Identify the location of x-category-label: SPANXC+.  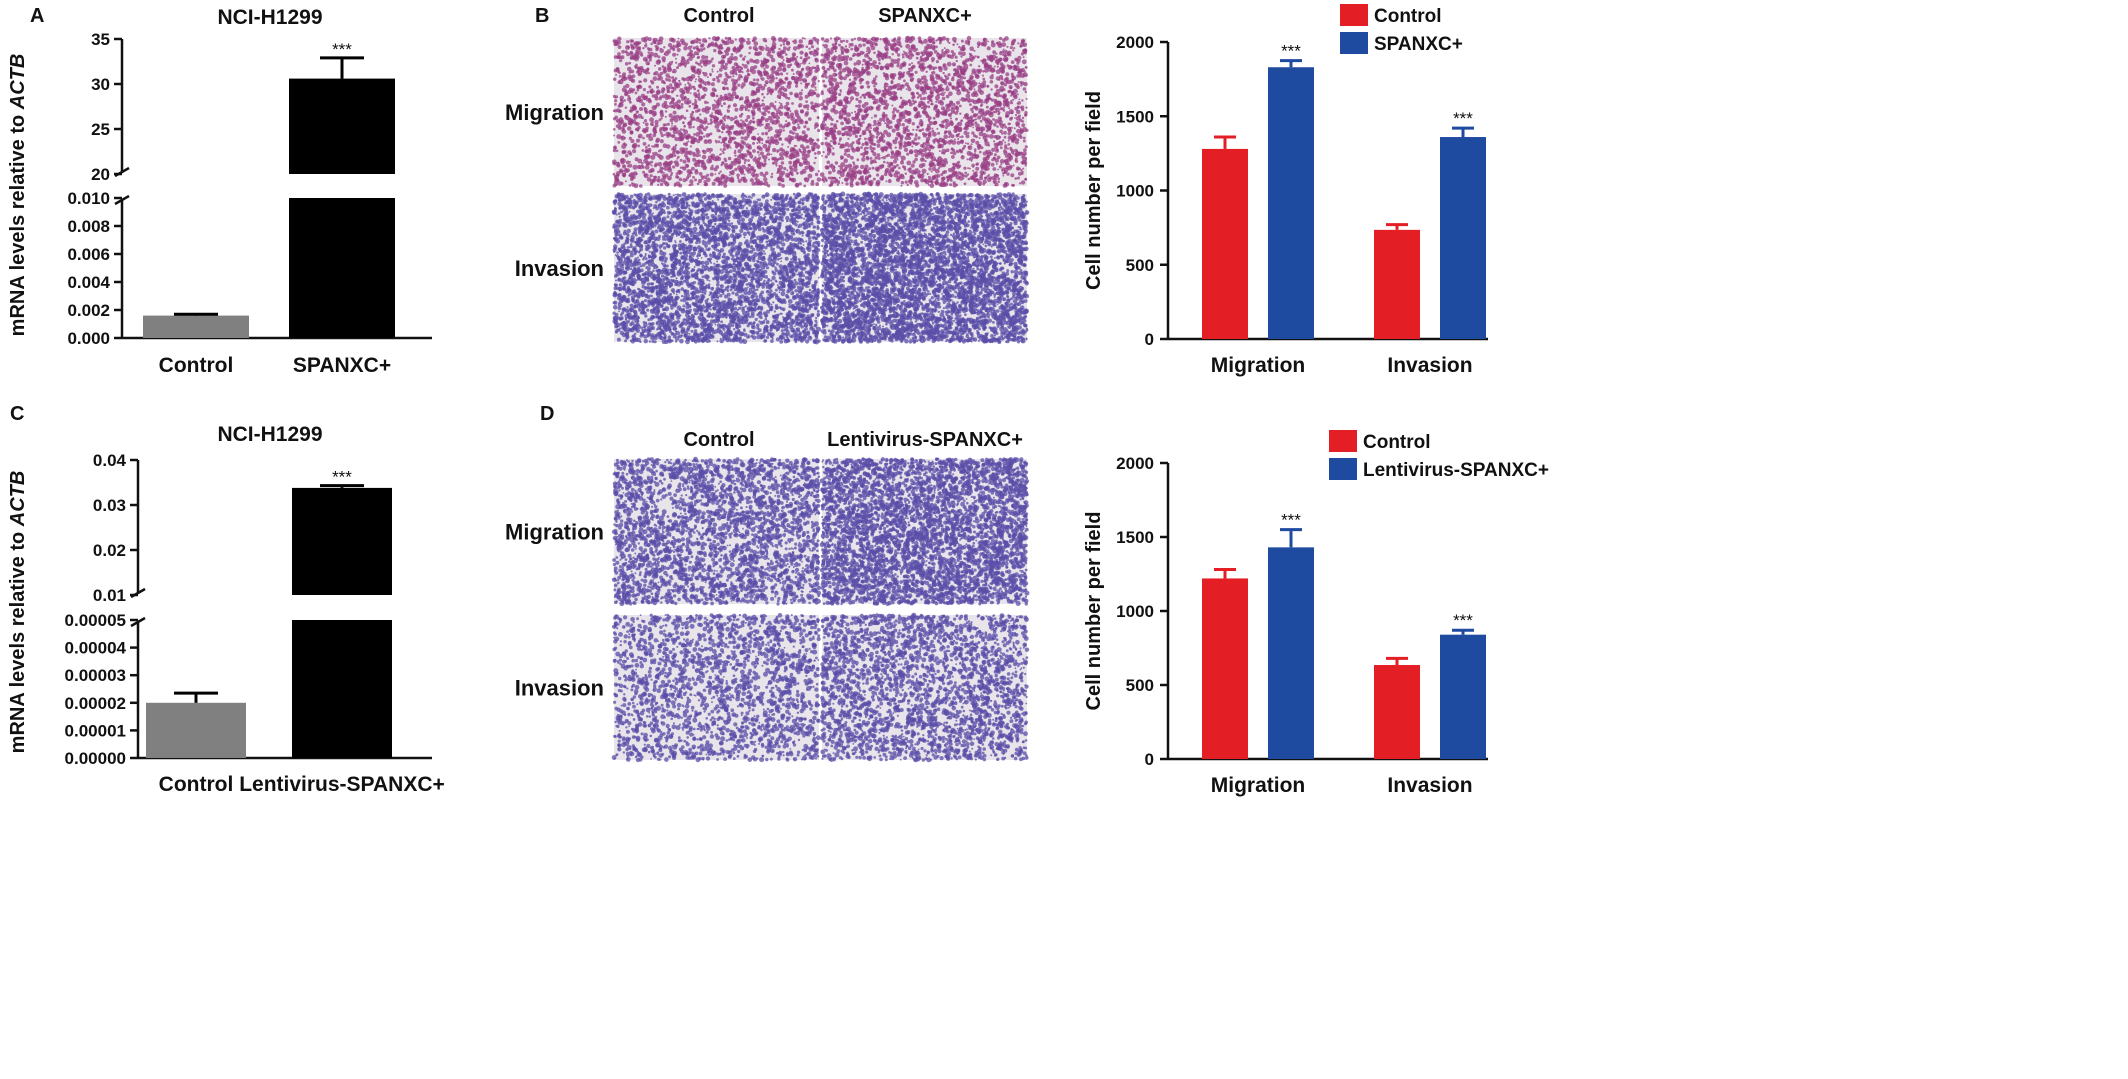
(342, 365).